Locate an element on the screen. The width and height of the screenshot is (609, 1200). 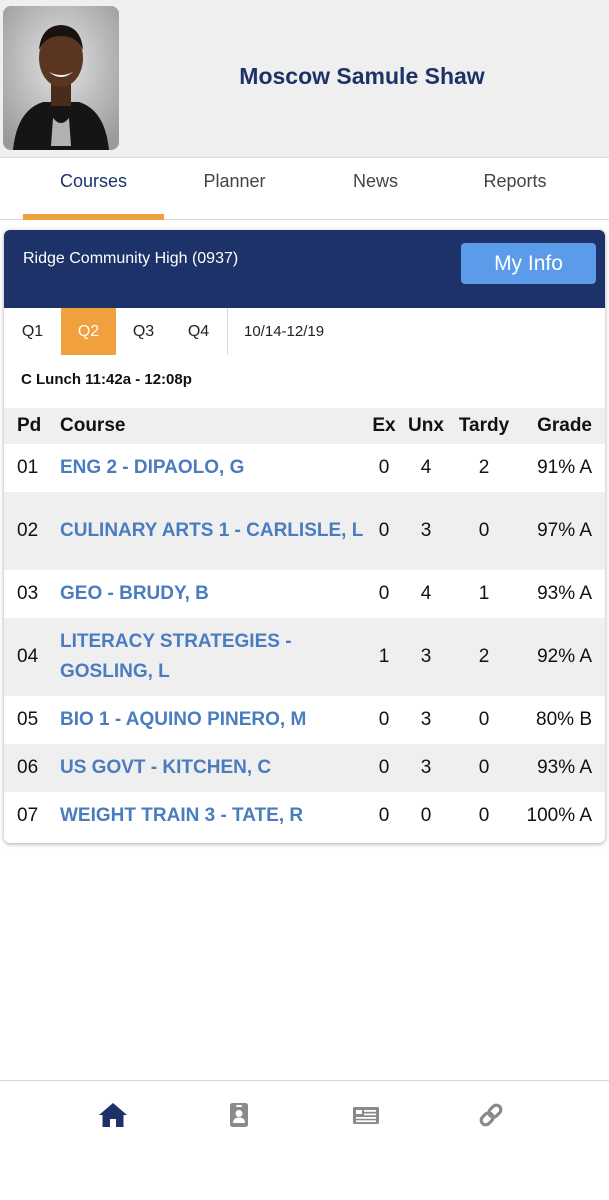
header-pd: Pd is located at coordinates (29, 425).